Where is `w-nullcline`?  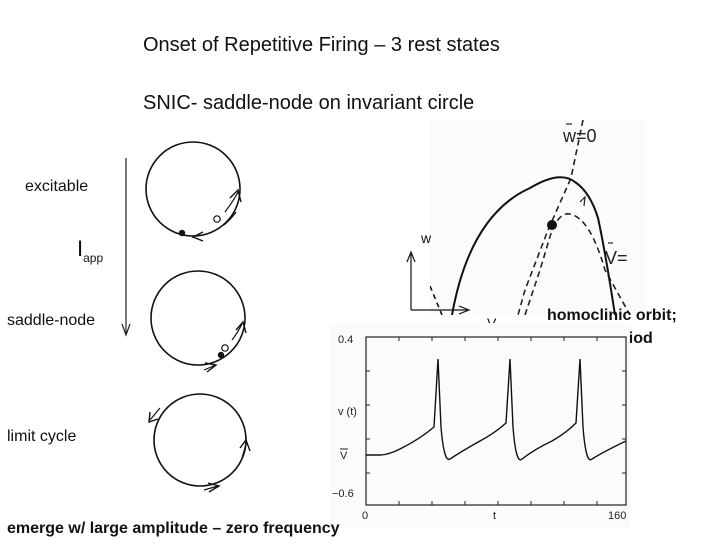
w-nullcline is located at coordinates (550, 217).